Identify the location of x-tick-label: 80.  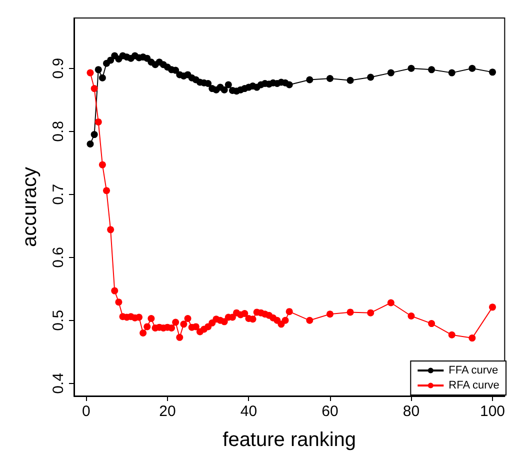
(411, 411).